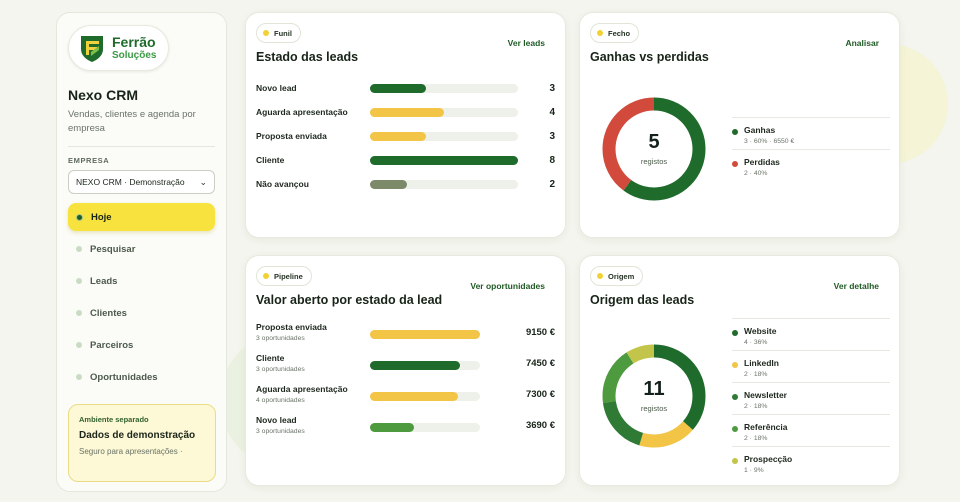  Describe the element at coordinates (104, 281) in the screenshot. I see `sidebar-item-label: Leads` at that location.